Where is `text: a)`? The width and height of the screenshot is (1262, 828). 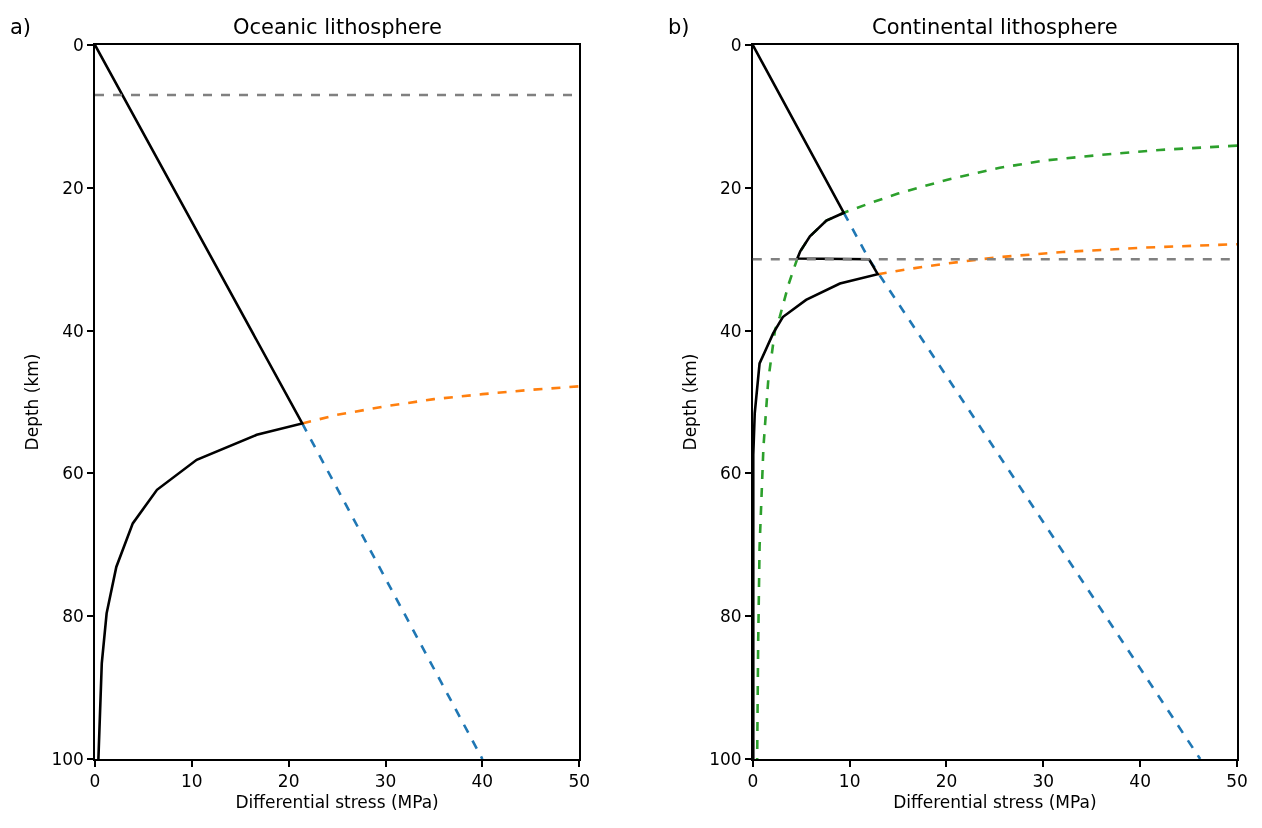
text: a) is located at coordinates (21, 27).